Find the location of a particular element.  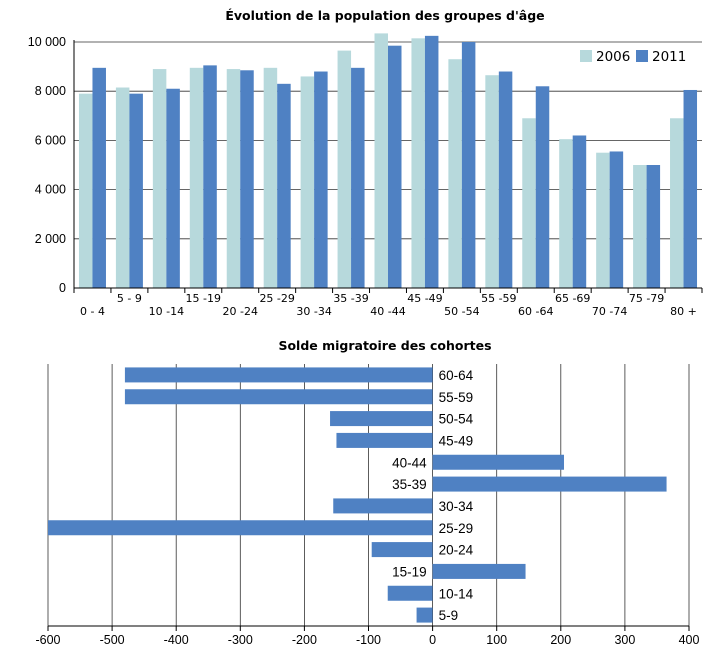

chart2-category-label: 20-24 is located at coordinates (456, 550).